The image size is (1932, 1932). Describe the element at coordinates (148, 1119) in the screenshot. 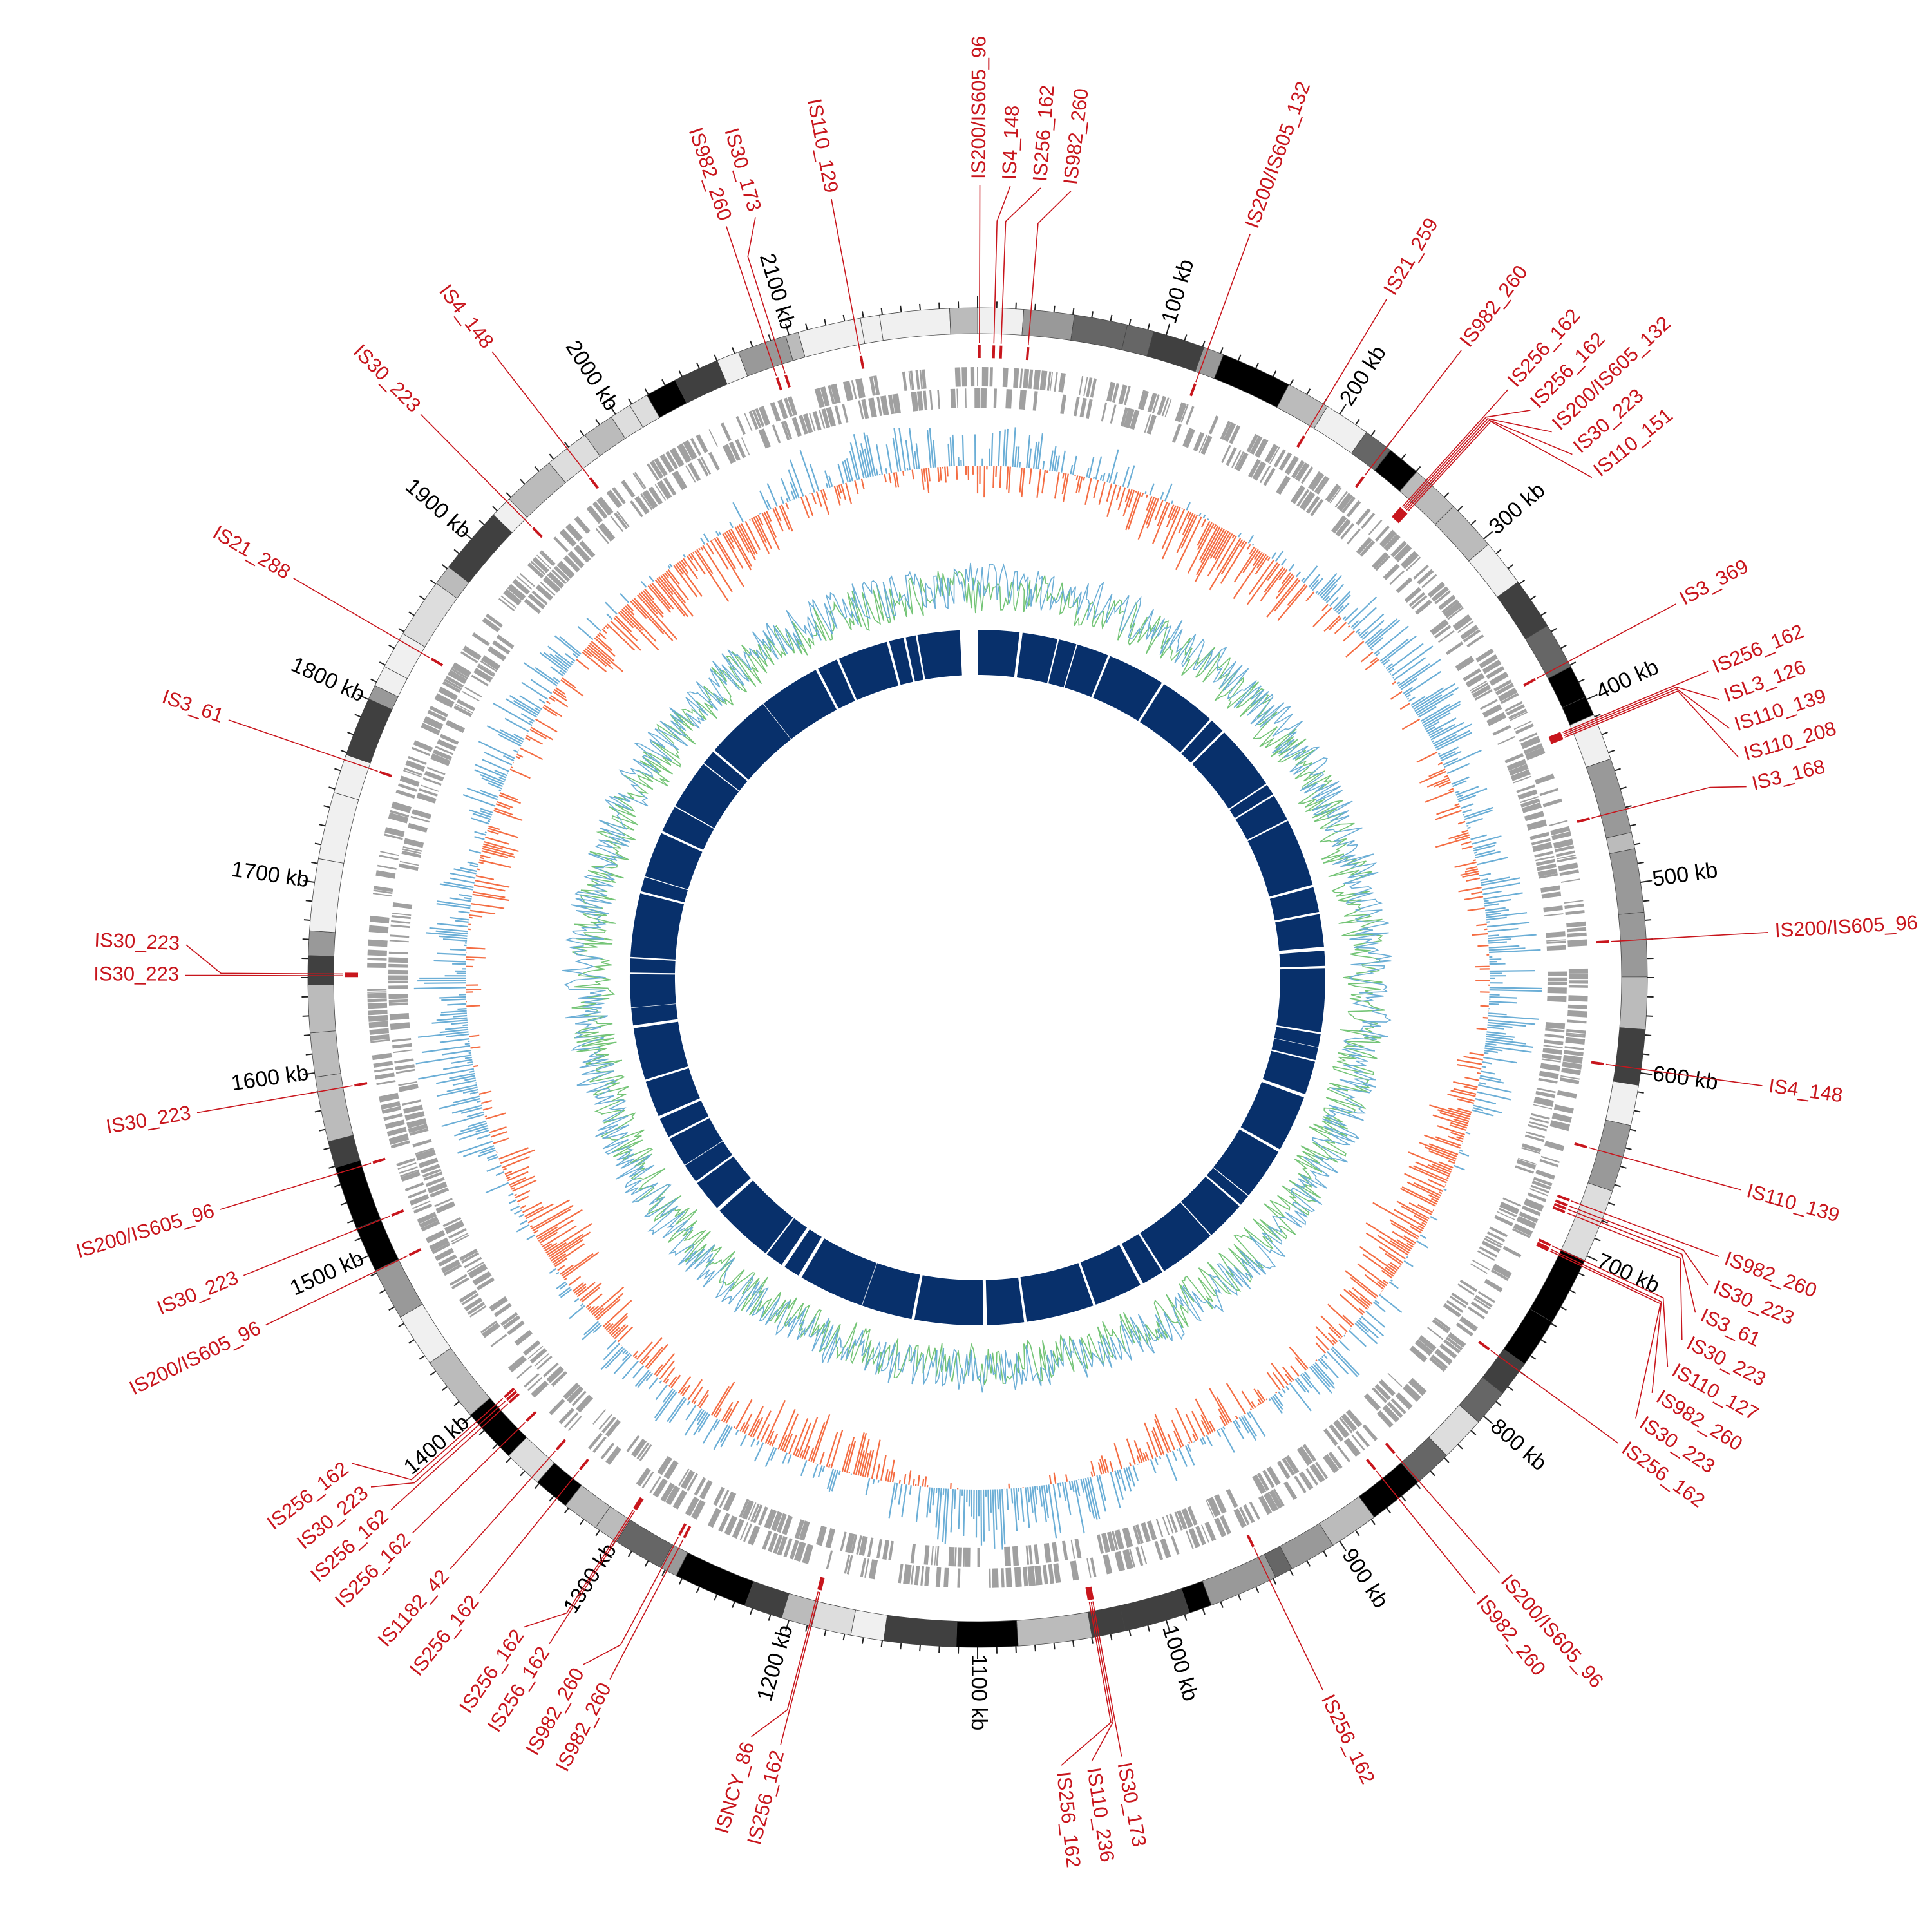

I see `is-element-label: IS30_223` at that location.